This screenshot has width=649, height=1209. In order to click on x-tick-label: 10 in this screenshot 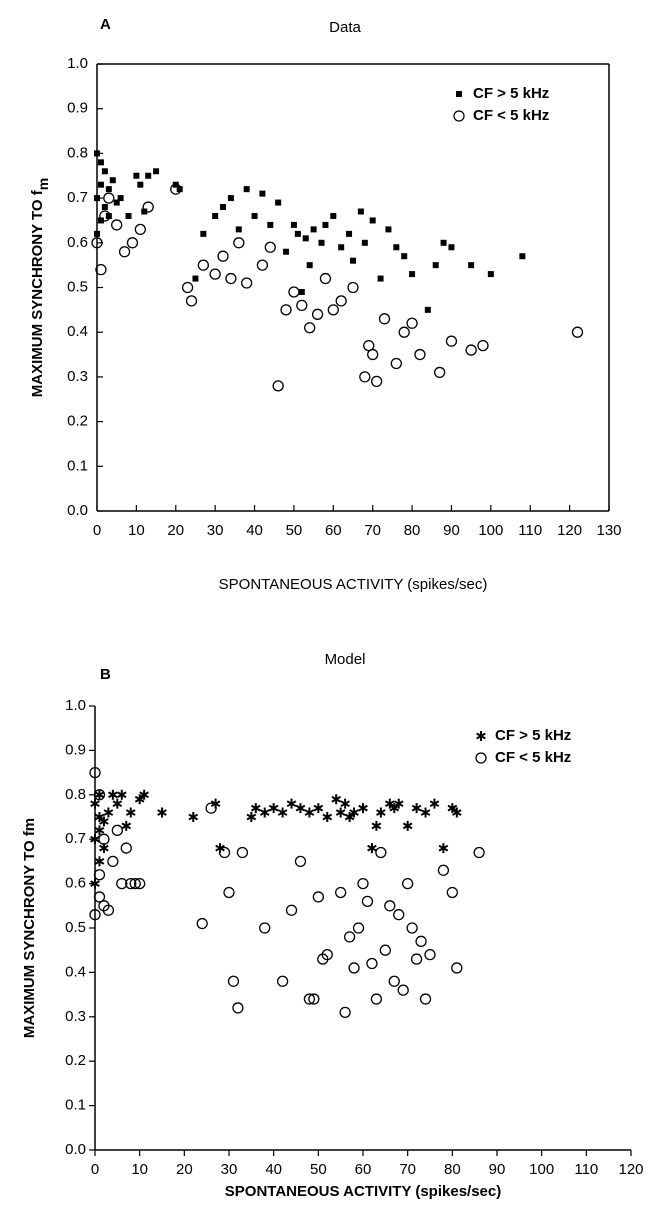, I will do `click(139, 1169)`.